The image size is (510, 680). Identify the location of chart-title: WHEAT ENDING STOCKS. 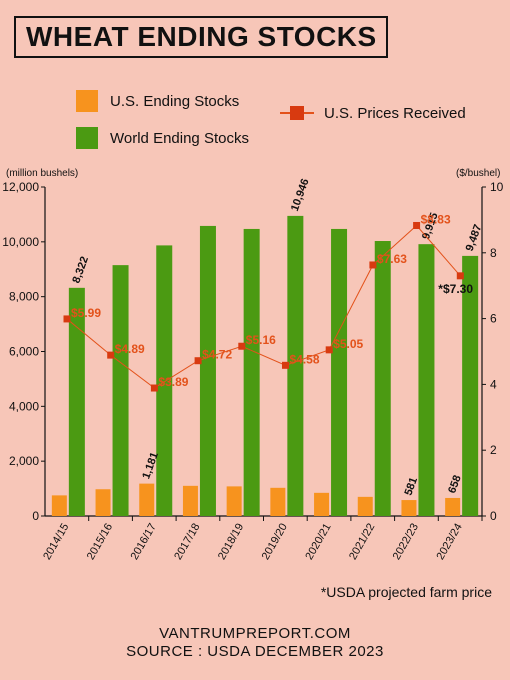
(201, 37).